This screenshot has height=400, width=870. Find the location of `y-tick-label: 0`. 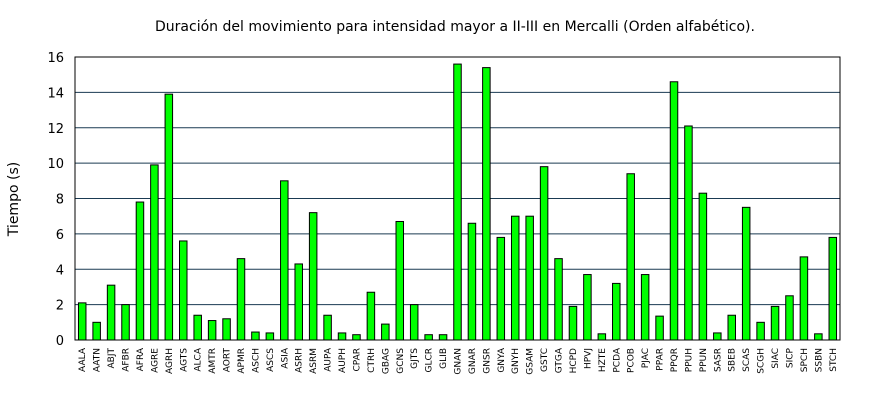

y-tick-label: 0 is located at coordinates (60, 341).